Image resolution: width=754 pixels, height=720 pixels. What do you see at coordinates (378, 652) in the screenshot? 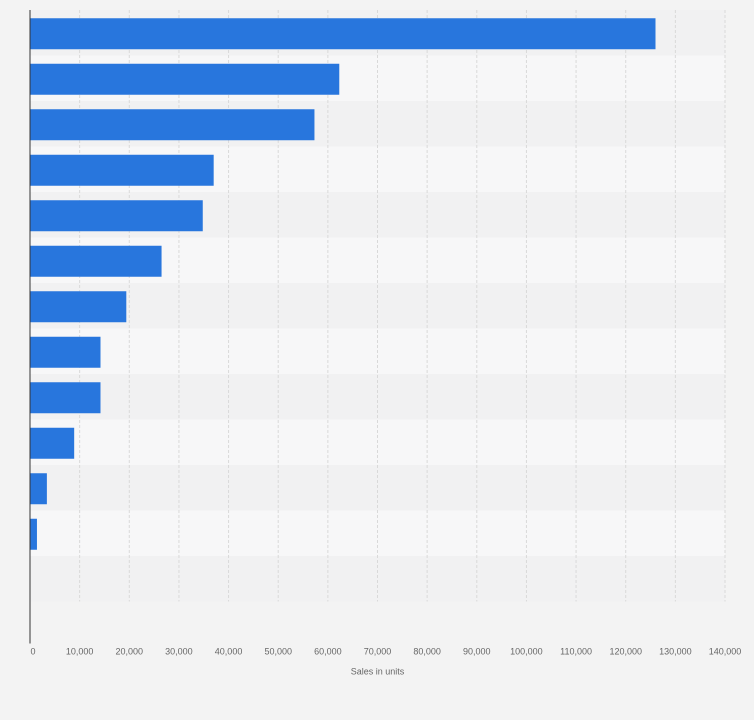
I see `x-tick-label: 70,000` at bounding box center [378, 652].